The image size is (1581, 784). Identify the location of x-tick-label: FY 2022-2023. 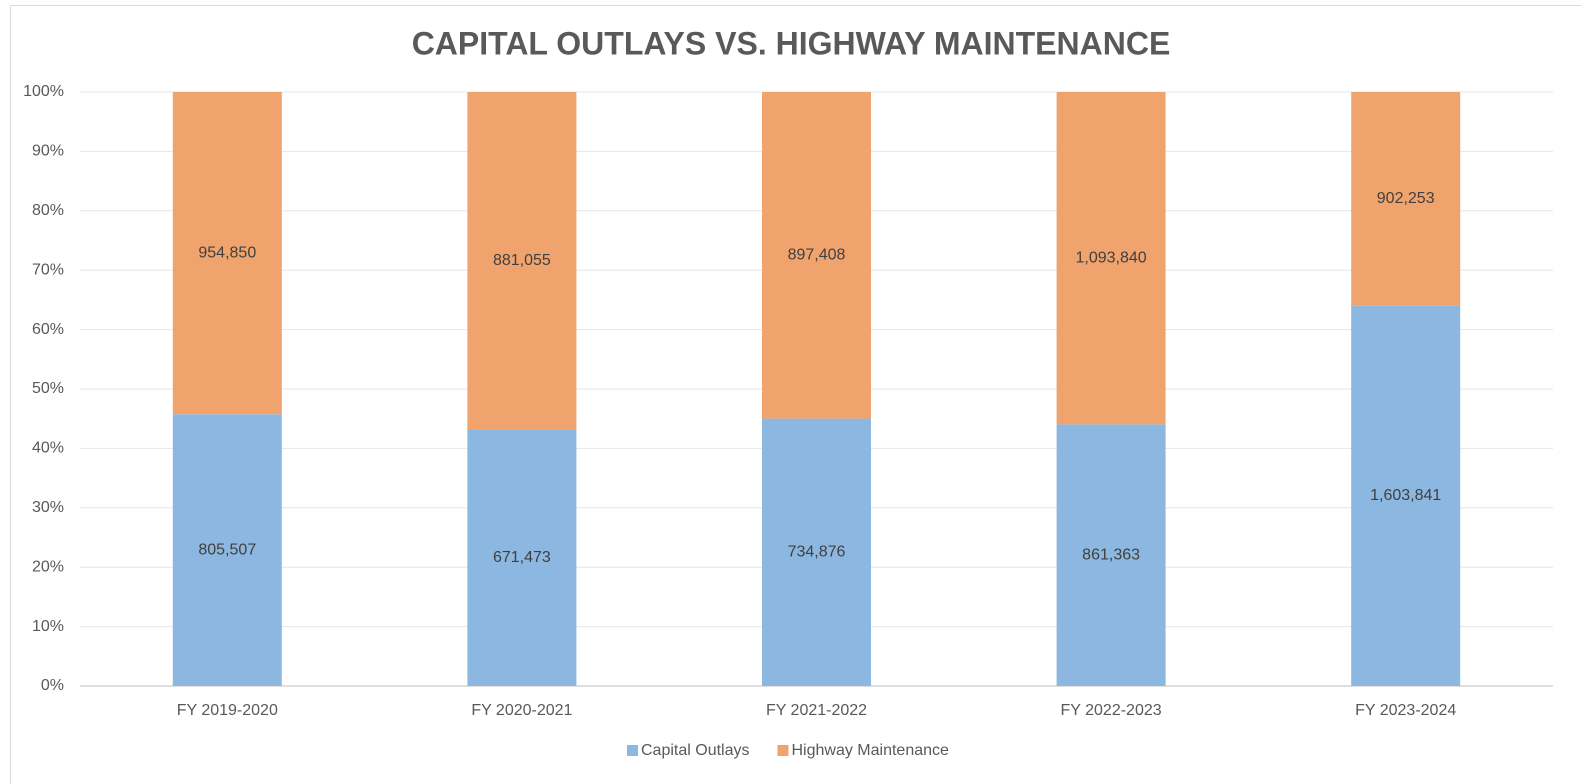
(1111, 710).